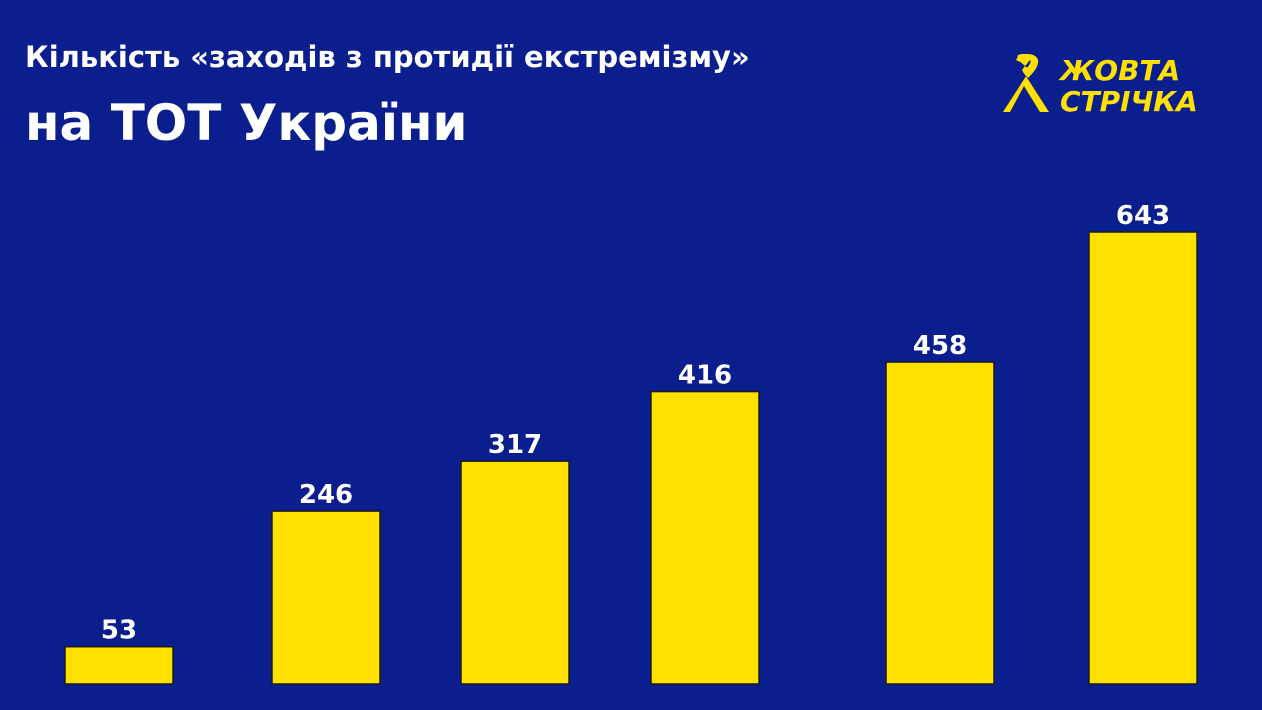 The image size is (1262, 710). What do you see at coordinates (705, 376) in the screenshot?
I see `value-label: 416` at bounding box center [705, 376].